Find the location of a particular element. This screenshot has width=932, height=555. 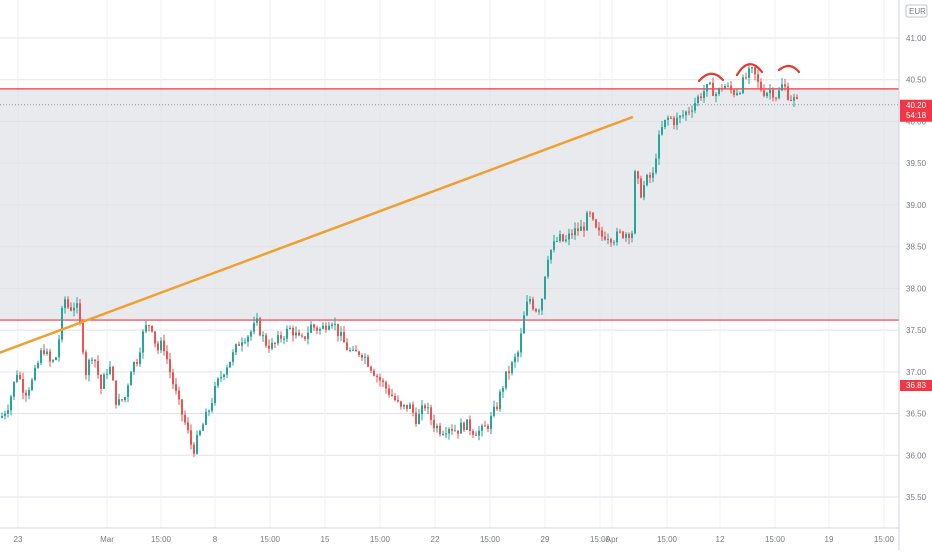

price-axis-bg is located at coordinates (915, 275).